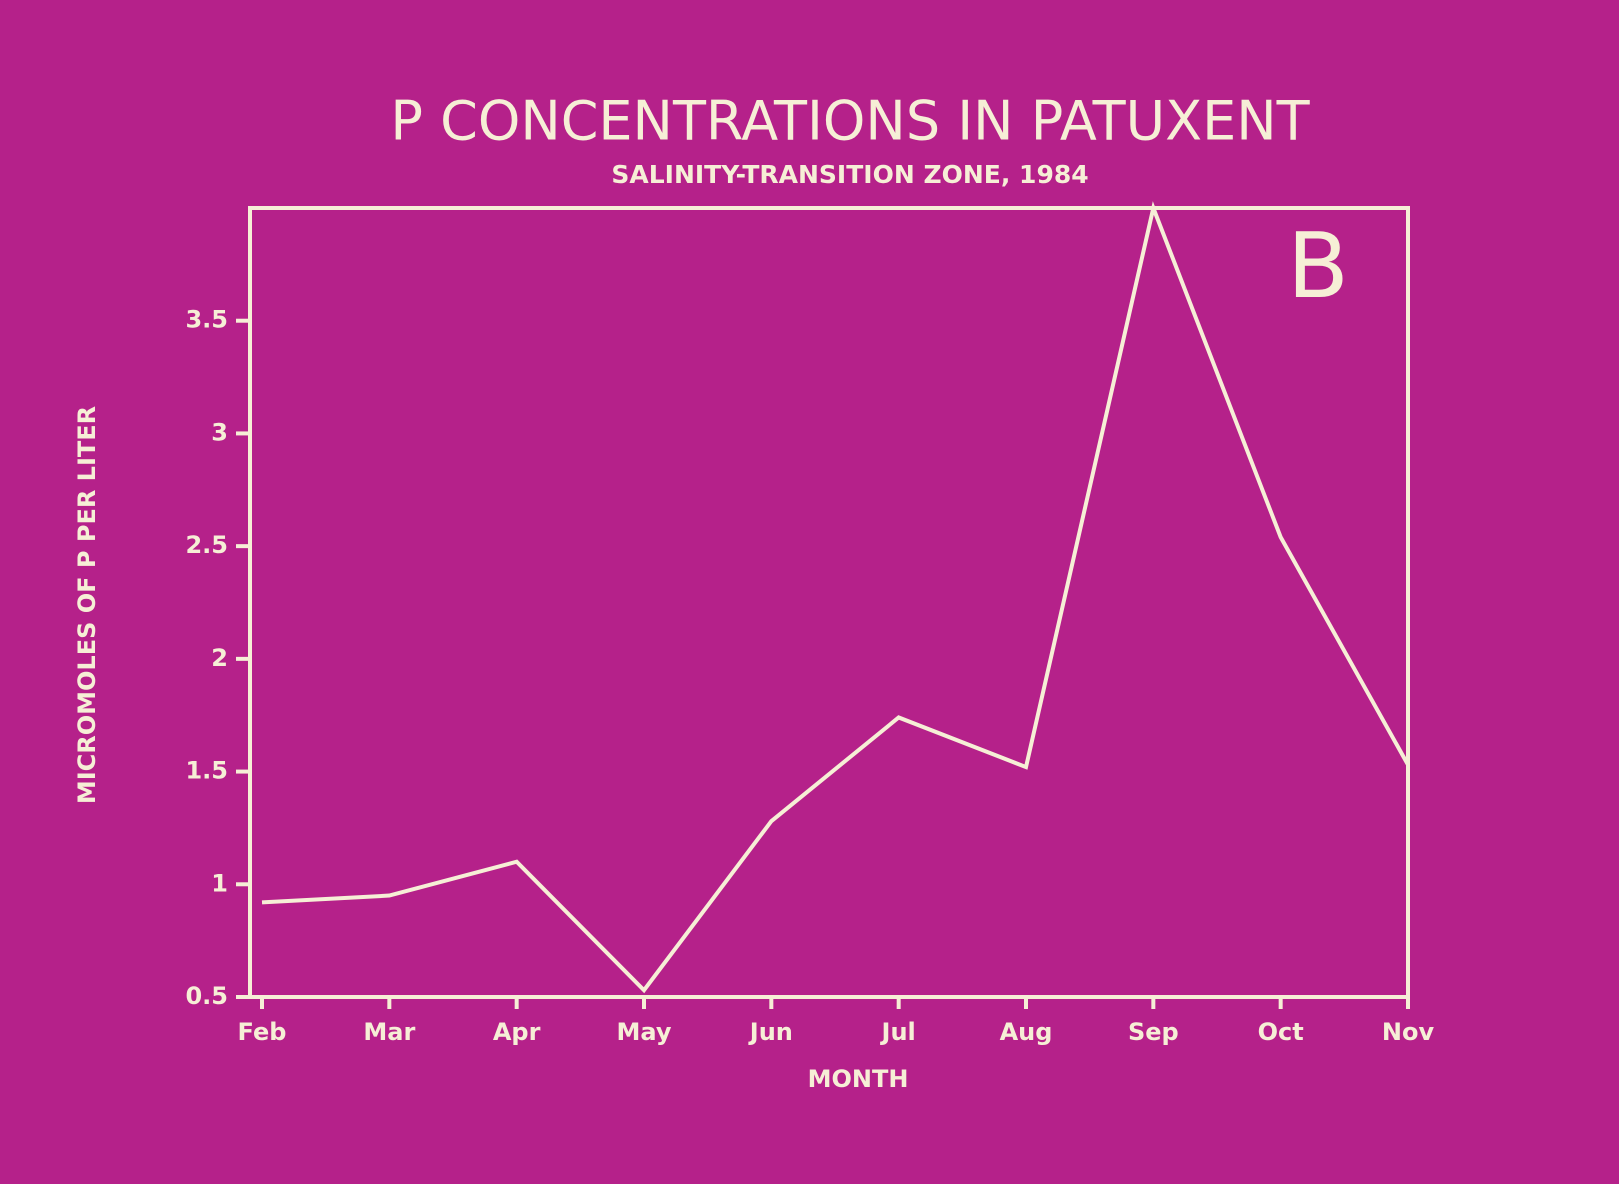 The height and width of the screenshot is (1184, 1619). Describe the element at coordinates (262, 1032) in the screenshot. I see `x-tick-label: Feb` at that location.